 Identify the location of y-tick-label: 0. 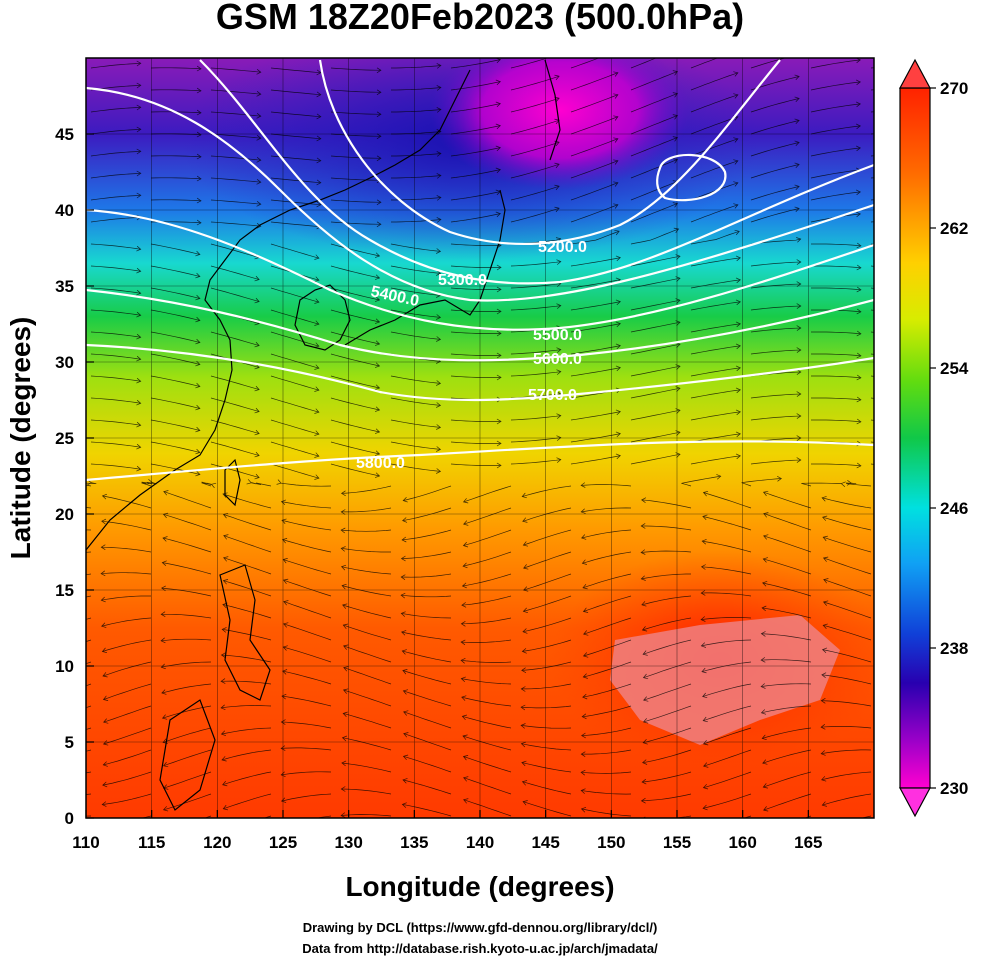
(69, 818).